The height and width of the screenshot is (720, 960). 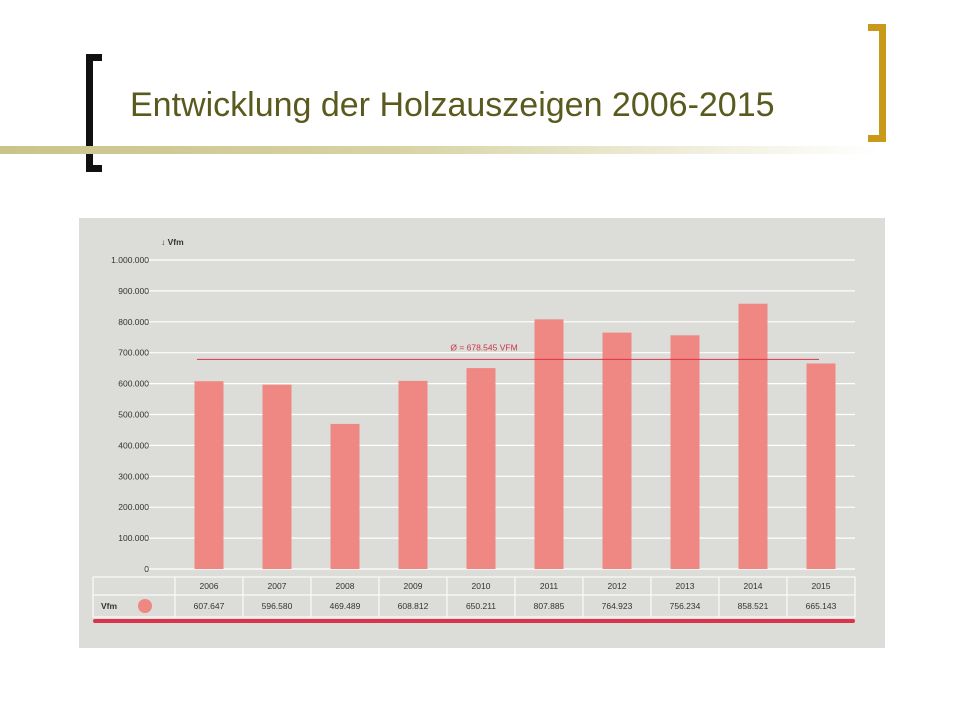 What do you see at coordinates (753, 436) in the screenshot?
I see `bar-2014` at bounding box center [753, 436].